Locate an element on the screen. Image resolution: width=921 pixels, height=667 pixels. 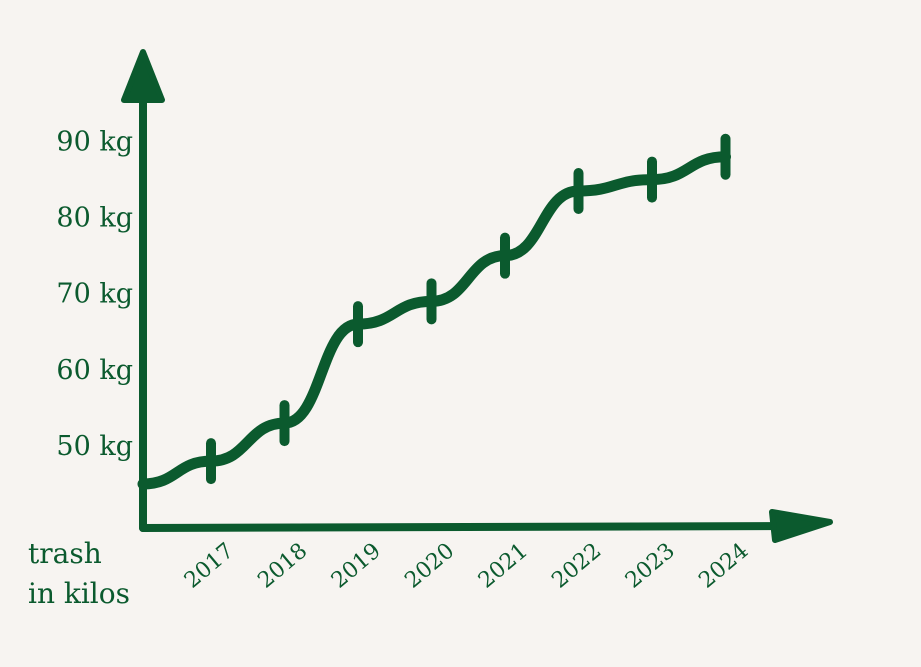
y-axis-title-line-1: trash is located at coordinates (65, 553).